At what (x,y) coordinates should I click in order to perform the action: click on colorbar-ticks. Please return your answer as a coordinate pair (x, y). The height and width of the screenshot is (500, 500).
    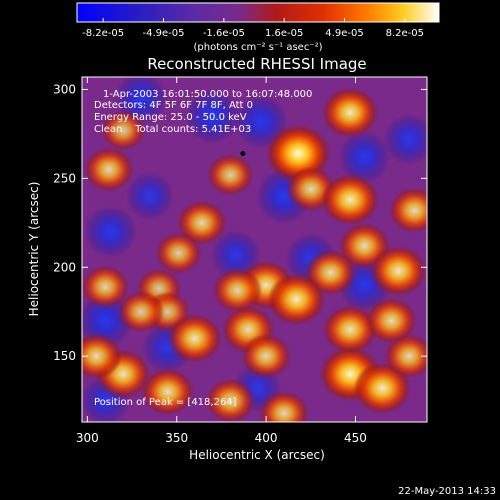
    Looking at the image, I should click on (254, 20).